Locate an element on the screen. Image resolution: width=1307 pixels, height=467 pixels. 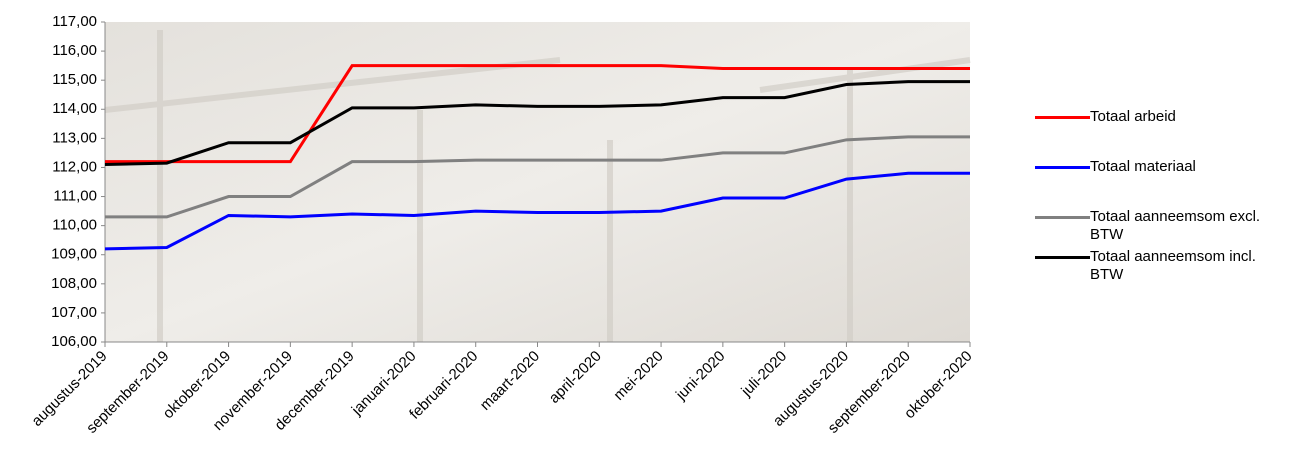
legend-item: Totaal arbeid is located at coordinates (1152, 117).